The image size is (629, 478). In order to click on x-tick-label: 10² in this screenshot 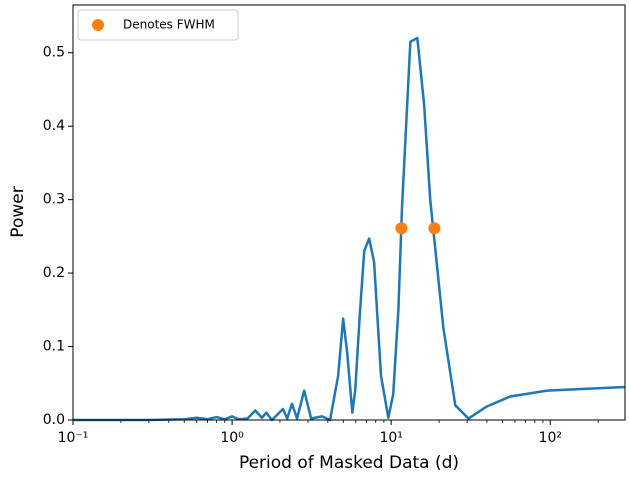, I will do `click(550, 438)`.